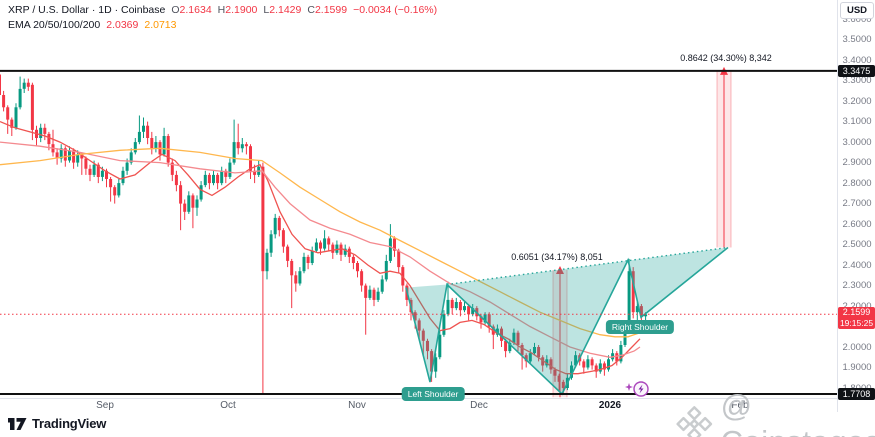  What do you see at coordinates (629, 387) in the screenshot?
I see `star-icon` at bounding box center [629, 387].